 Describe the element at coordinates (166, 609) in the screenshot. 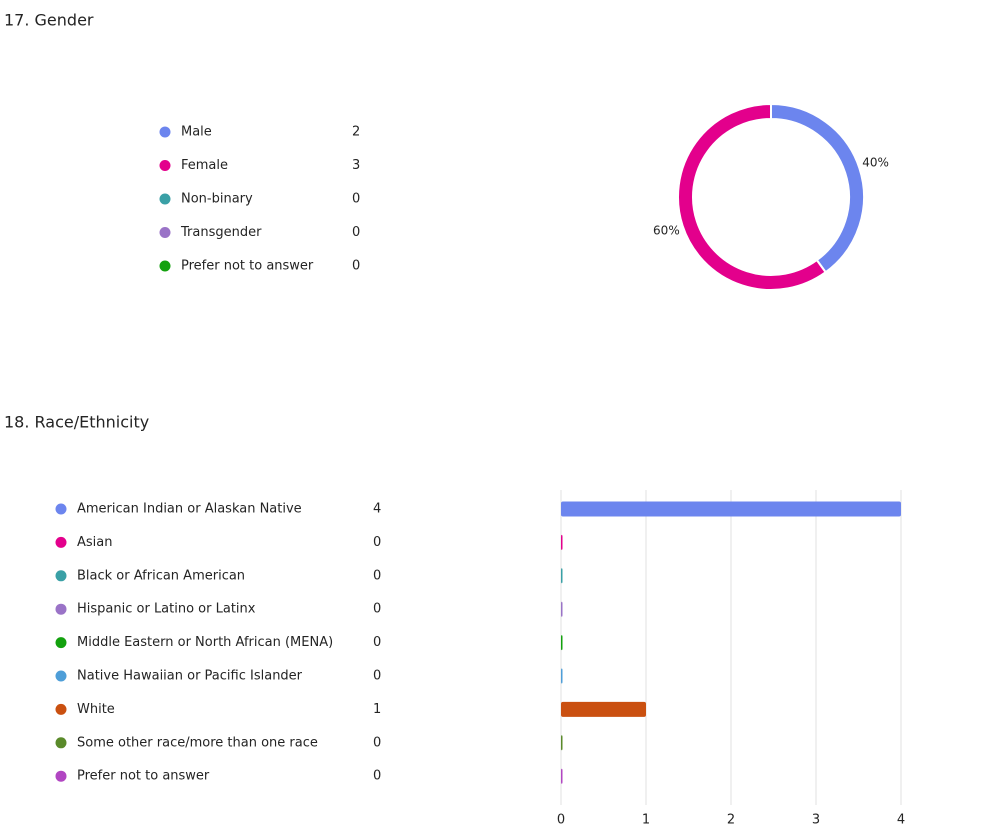

I see `legend-label: Hispanic or Latino or Latinx` at that location.